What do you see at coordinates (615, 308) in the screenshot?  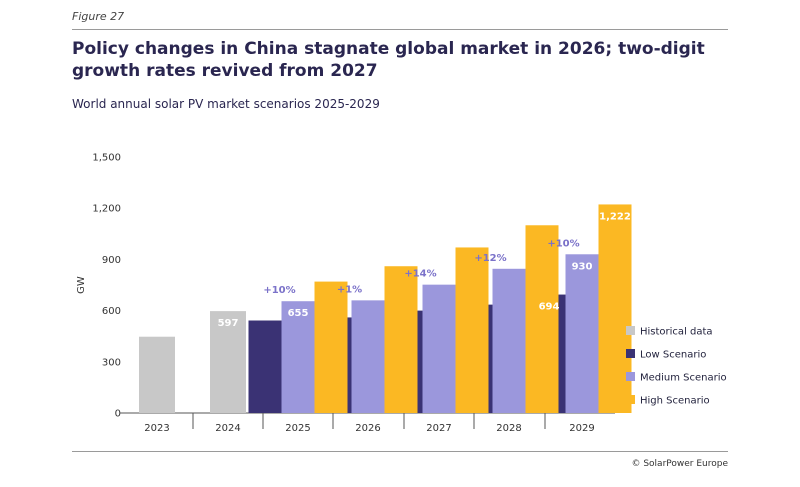 I see `bar-high-scenario-2029` at bounding box center [615, 308].